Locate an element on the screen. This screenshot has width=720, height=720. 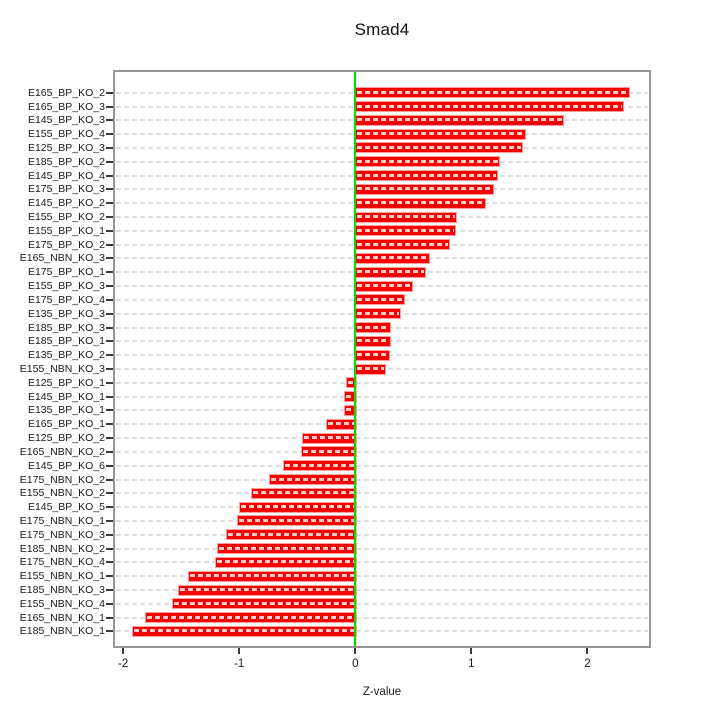
category-label: E175_NBN_KO_4 is located at coordinates (62, 562).